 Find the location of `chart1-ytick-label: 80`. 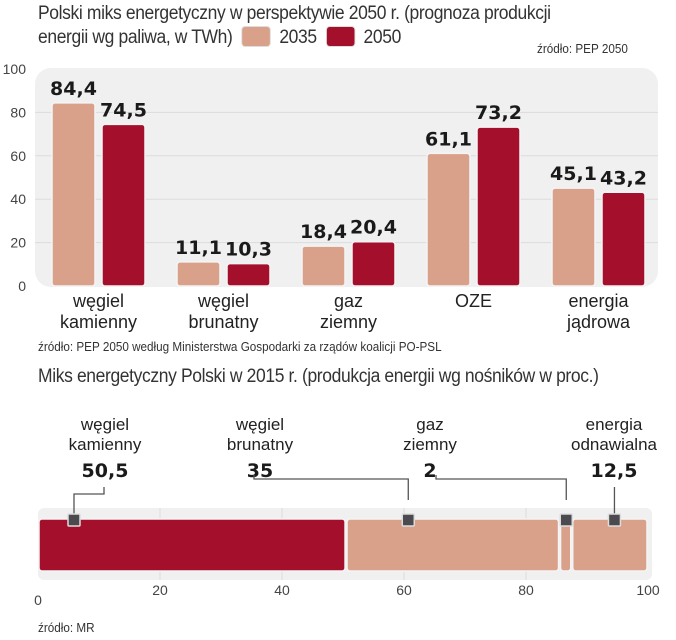

chart1-ytick-label: 80 is located at coordinates (18, 112).